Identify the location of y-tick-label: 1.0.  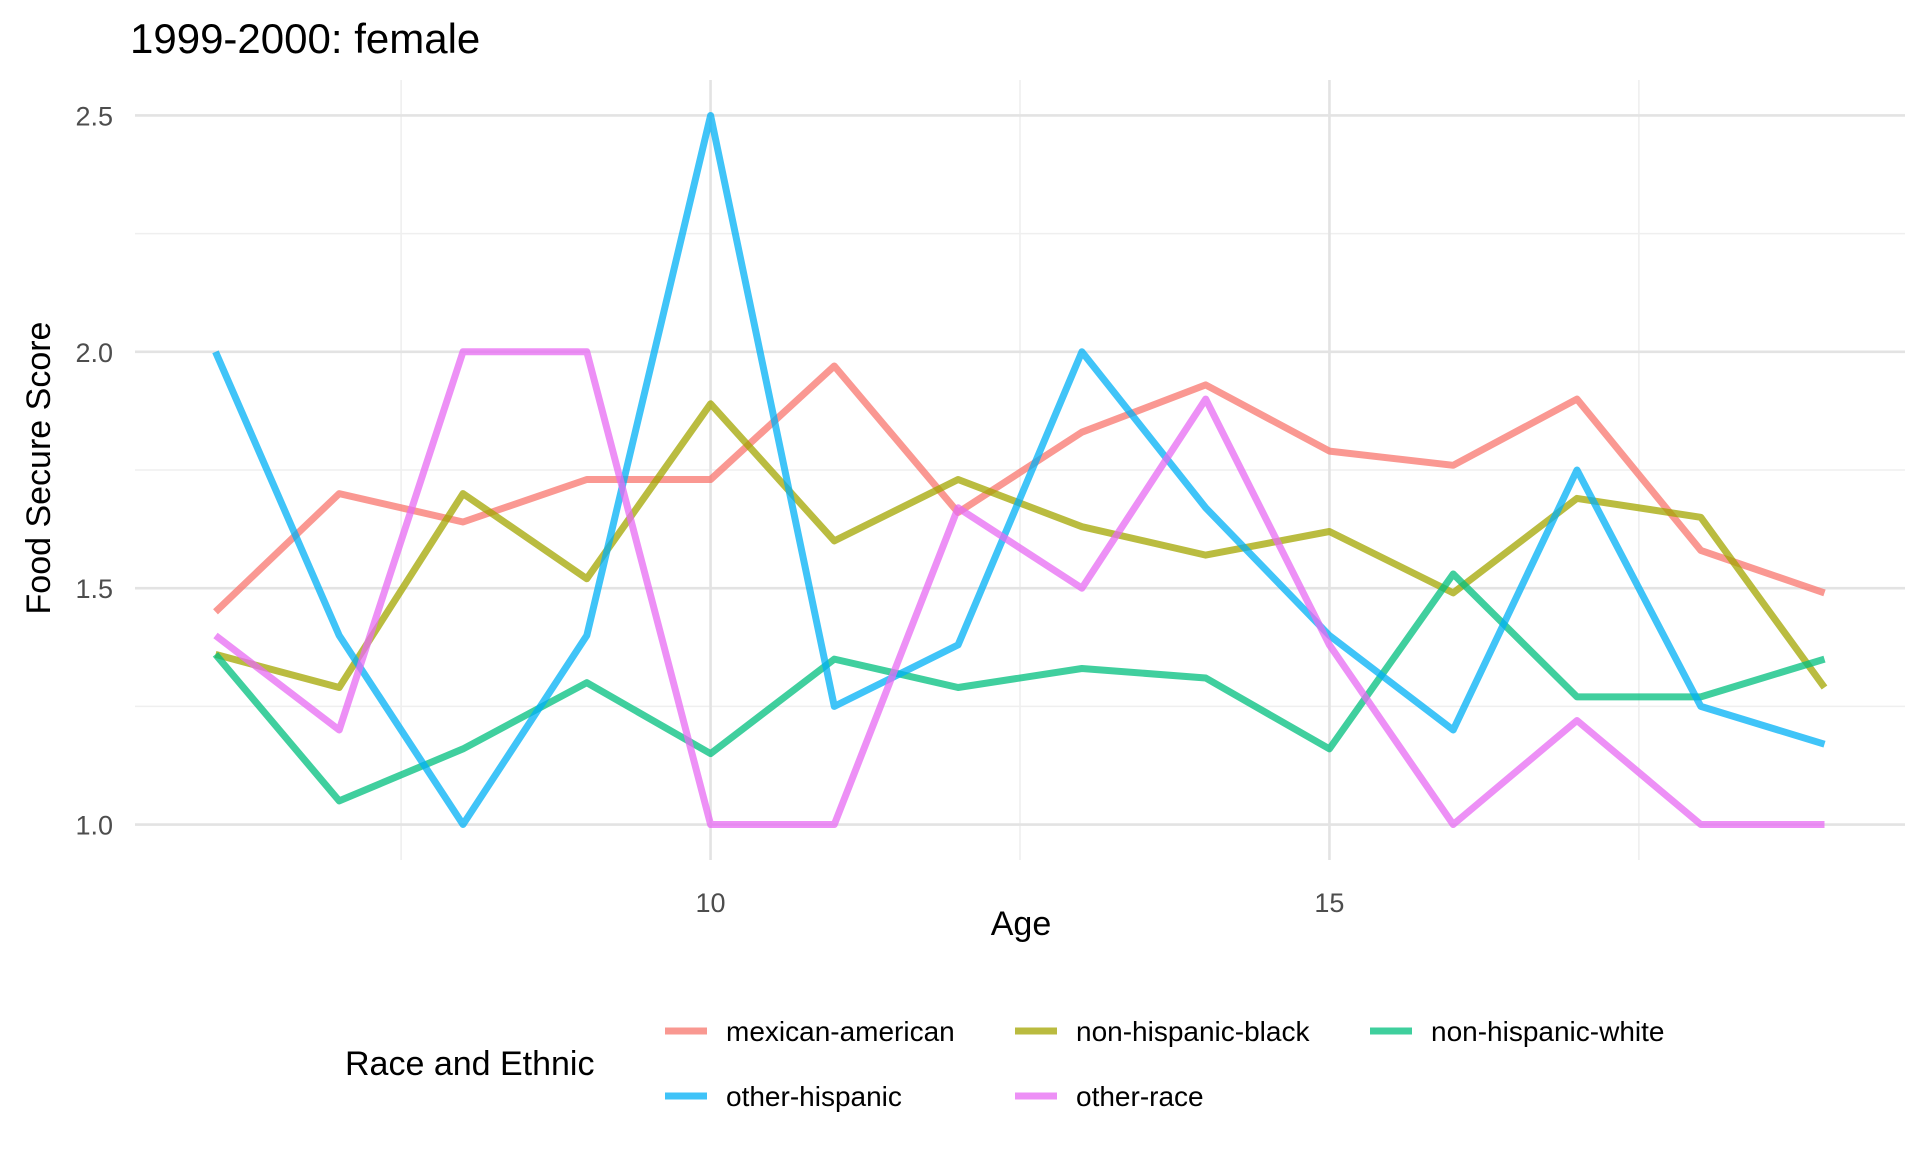
(94, 826).